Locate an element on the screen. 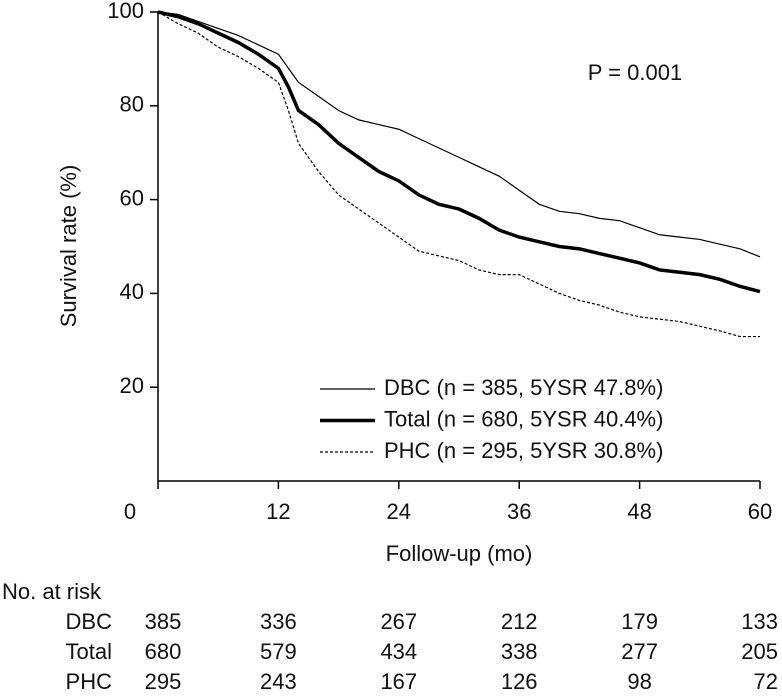 This screenshot has width=782, height=696. risk-count: 277 is located at coordinates (639, 651).